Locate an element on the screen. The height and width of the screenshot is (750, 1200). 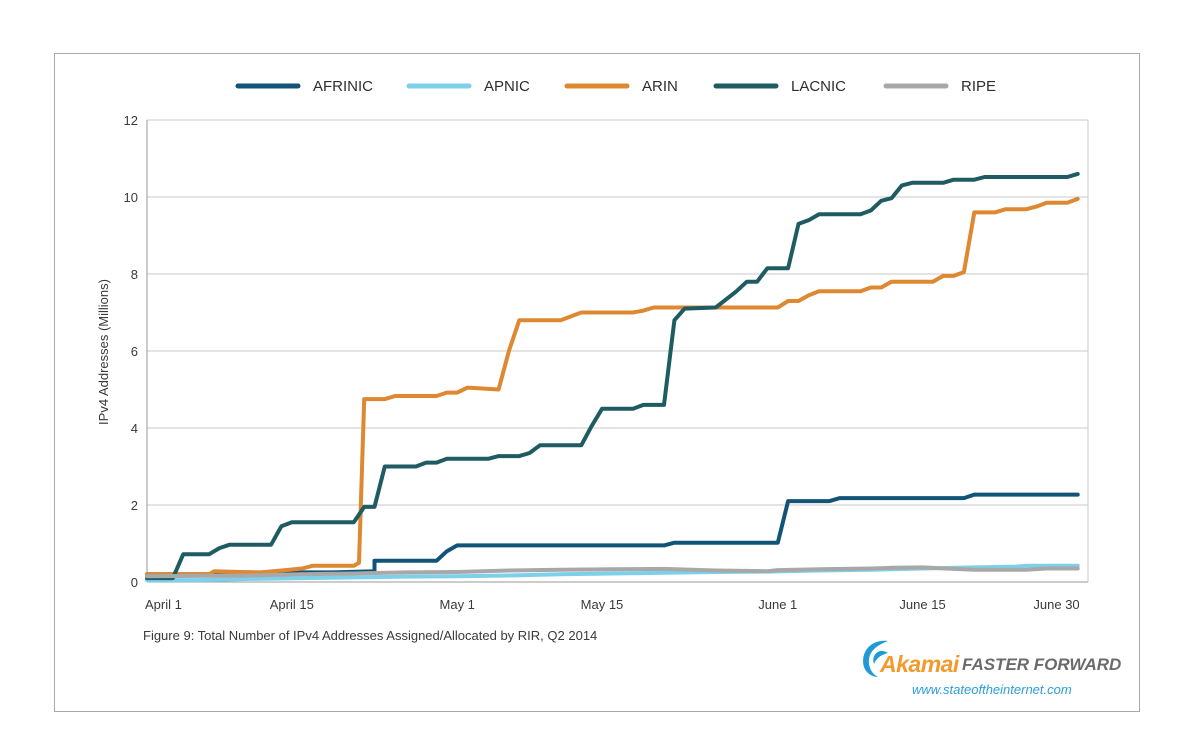
y-tick-label-4: 4 is located at coordinates (134, 428).